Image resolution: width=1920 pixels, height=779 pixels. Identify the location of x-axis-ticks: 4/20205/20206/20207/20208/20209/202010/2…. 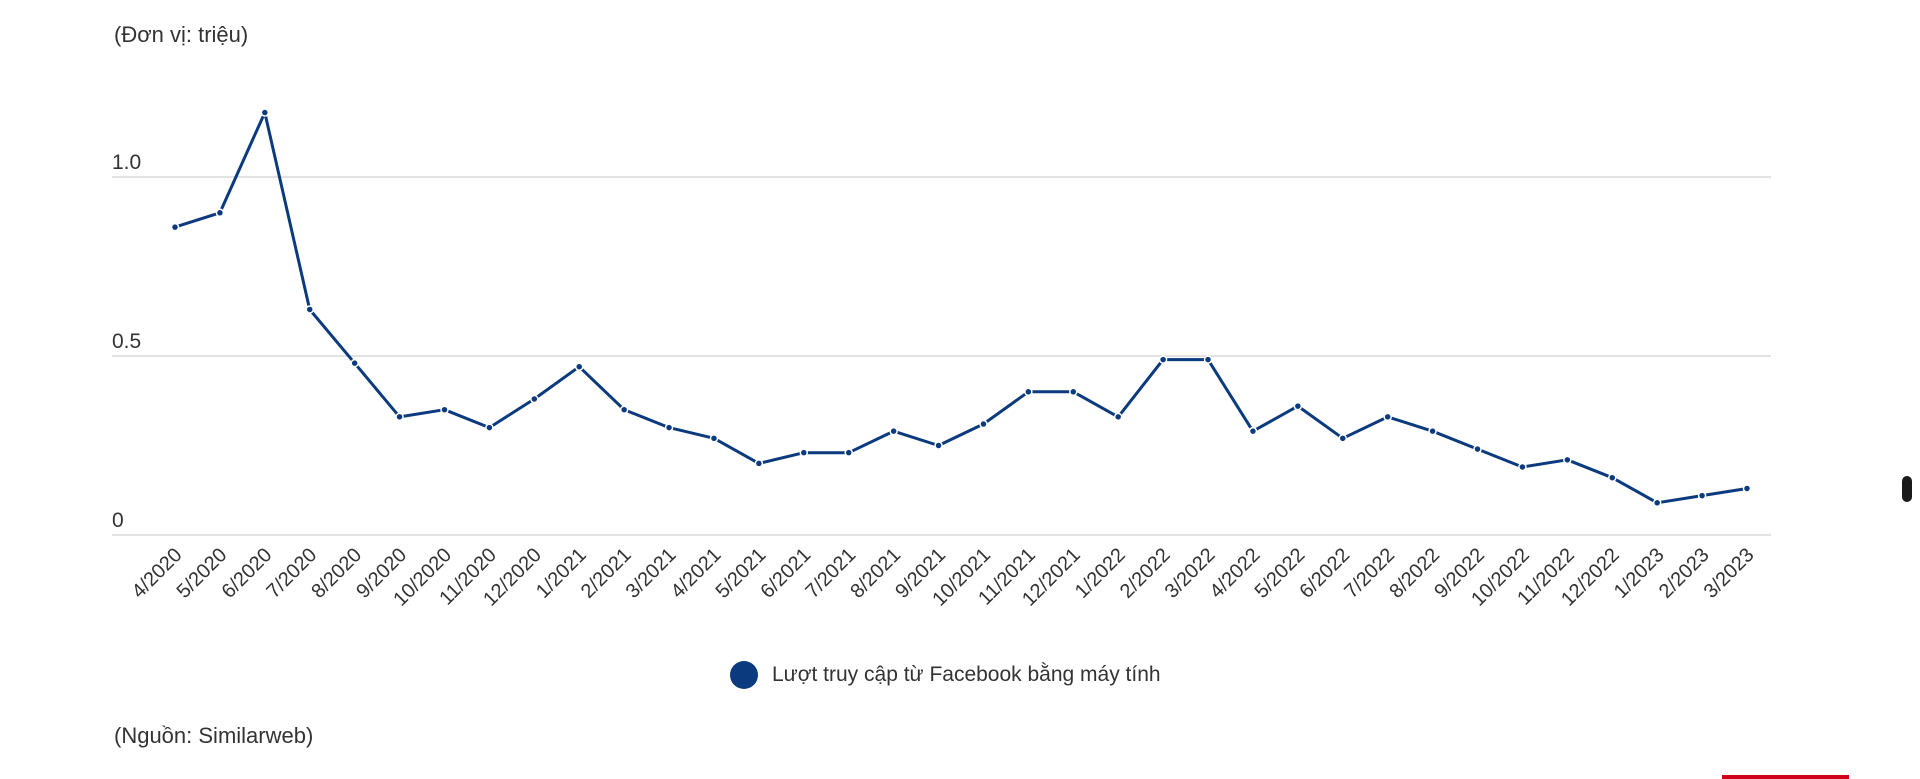
(943, 577).